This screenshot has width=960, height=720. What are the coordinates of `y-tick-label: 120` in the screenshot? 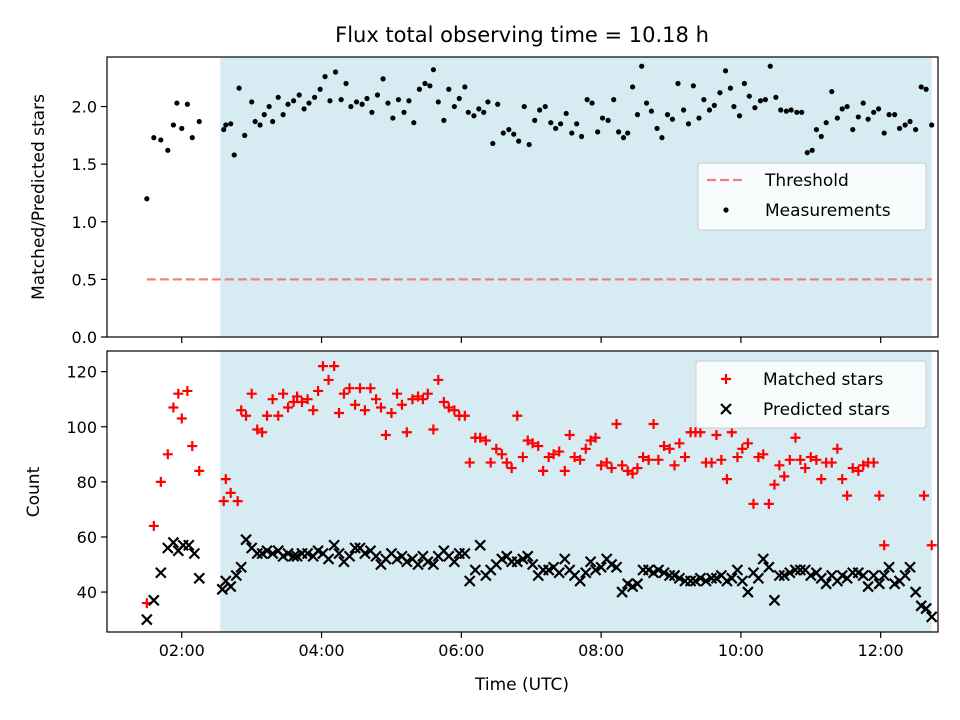 It's located at (81, 372).